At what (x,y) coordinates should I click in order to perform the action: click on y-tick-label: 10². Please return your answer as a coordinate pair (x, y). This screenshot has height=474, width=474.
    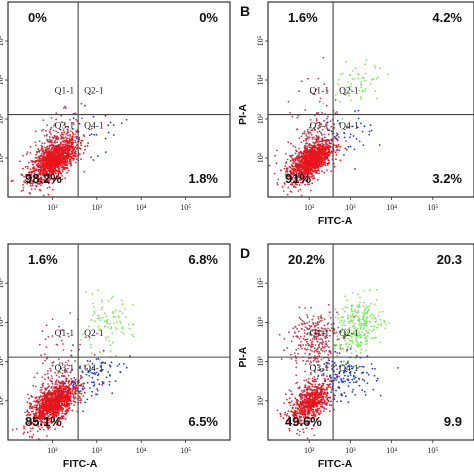
    Looking at the image, I should click on (2, 400).